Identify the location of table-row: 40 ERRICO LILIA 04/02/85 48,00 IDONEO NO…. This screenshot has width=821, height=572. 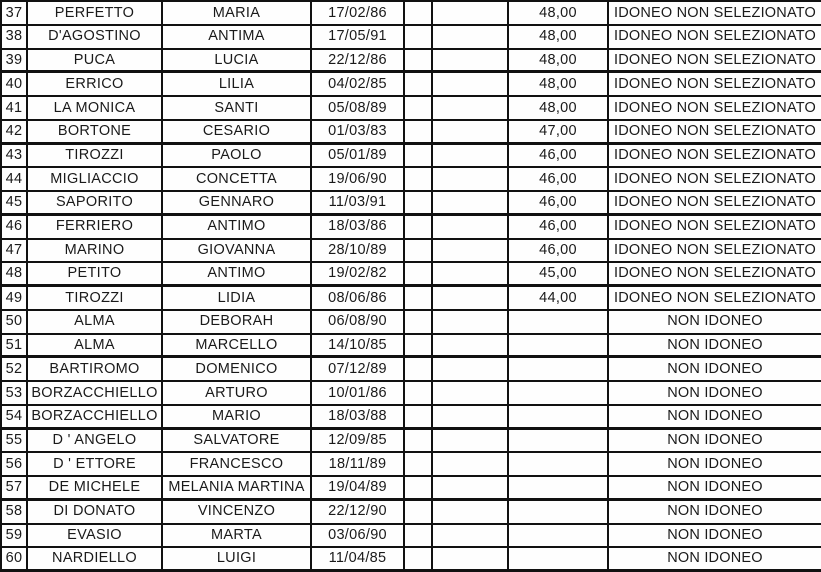
(411, 85).